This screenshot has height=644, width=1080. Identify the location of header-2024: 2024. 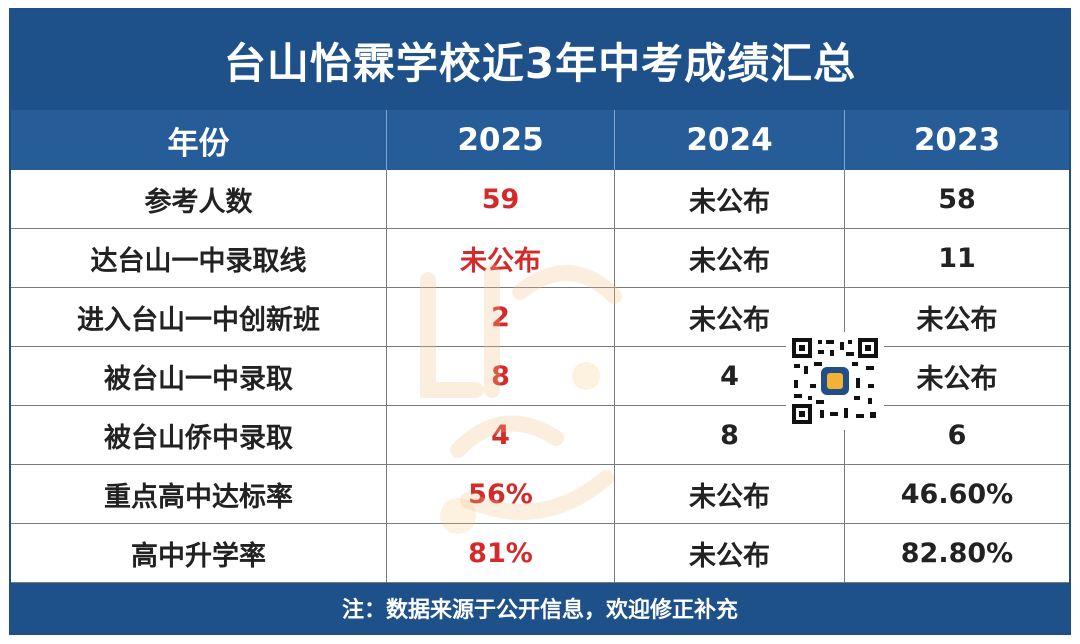
(730, 140).